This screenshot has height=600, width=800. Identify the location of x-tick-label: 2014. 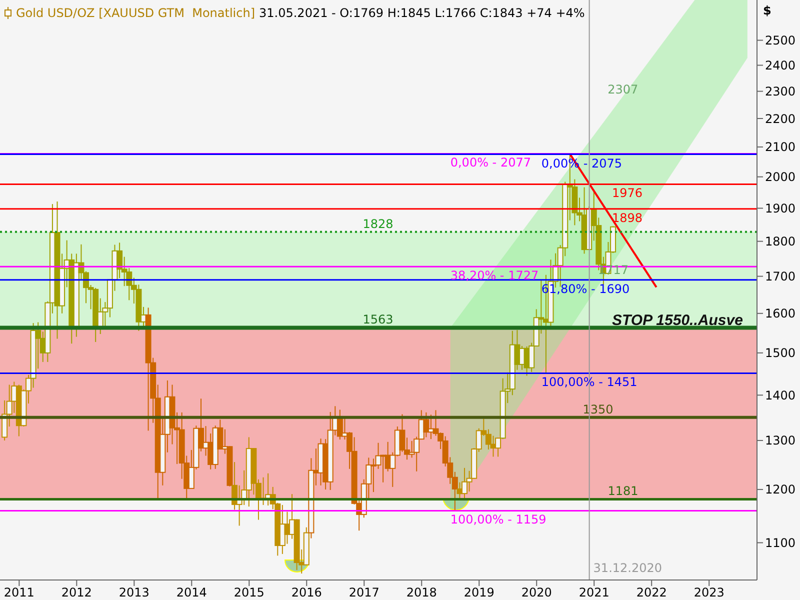
(191, 593).